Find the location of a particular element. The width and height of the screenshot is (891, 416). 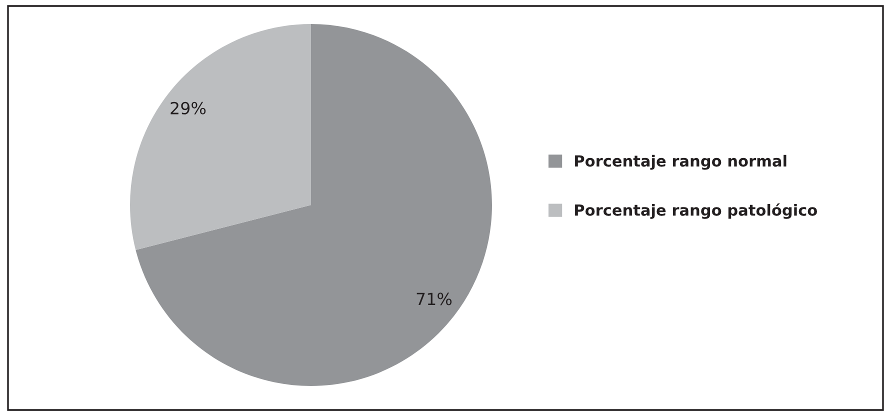

data-label: 29% is located at coordinates (188, 108).